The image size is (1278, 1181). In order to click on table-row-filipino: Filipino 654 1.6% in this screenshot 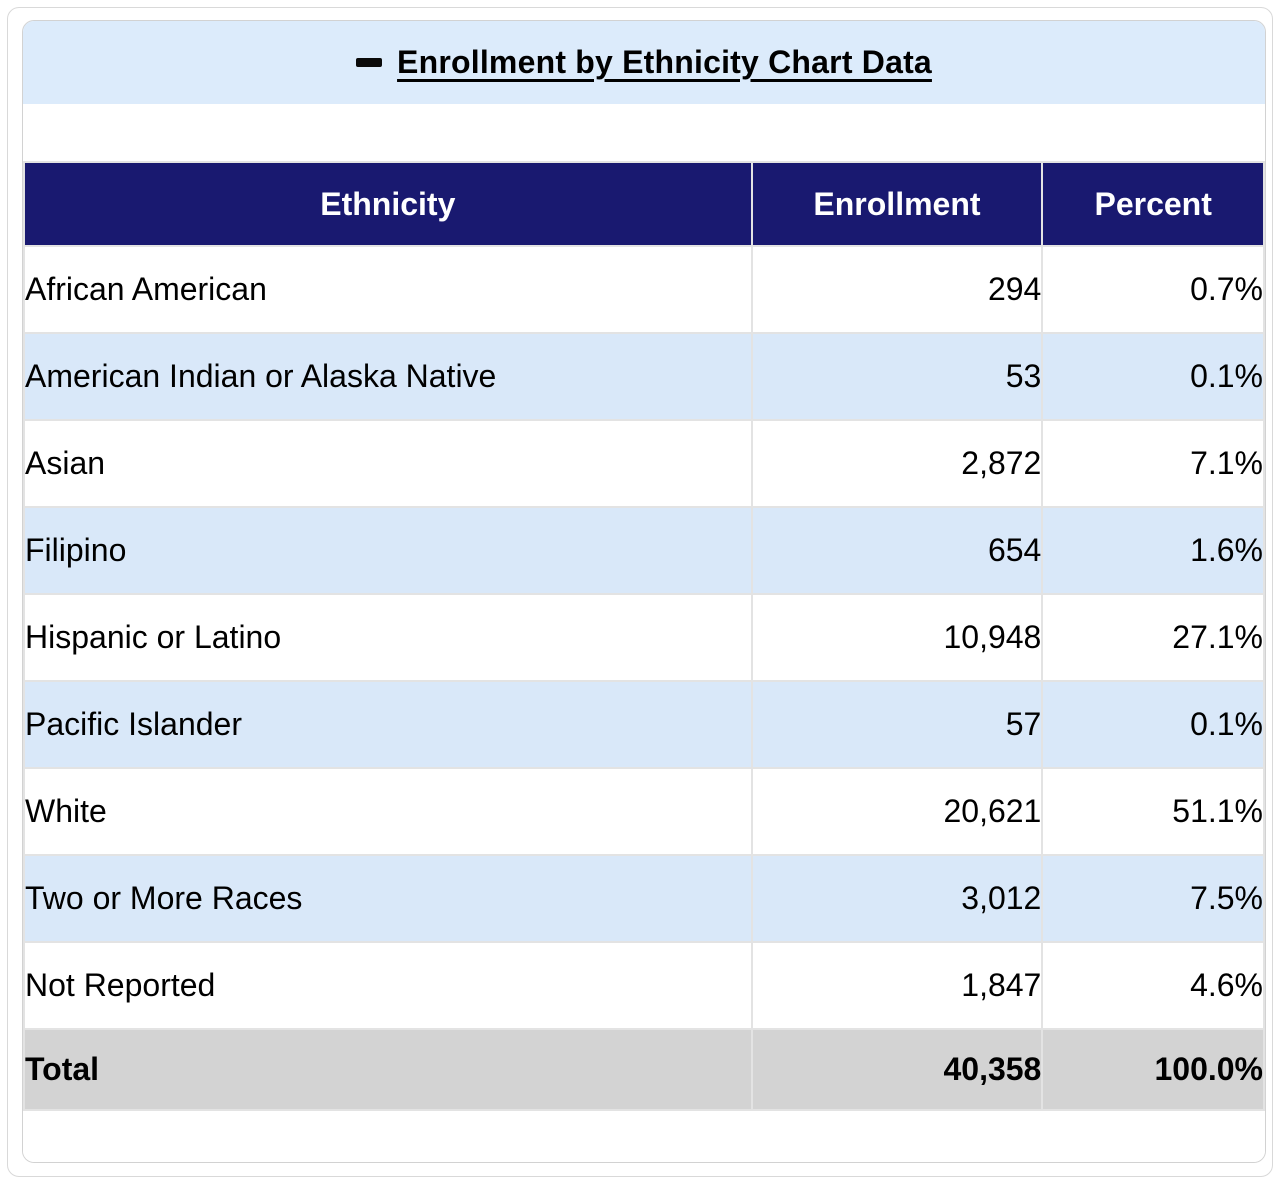, I will do `click(644, 550)`.